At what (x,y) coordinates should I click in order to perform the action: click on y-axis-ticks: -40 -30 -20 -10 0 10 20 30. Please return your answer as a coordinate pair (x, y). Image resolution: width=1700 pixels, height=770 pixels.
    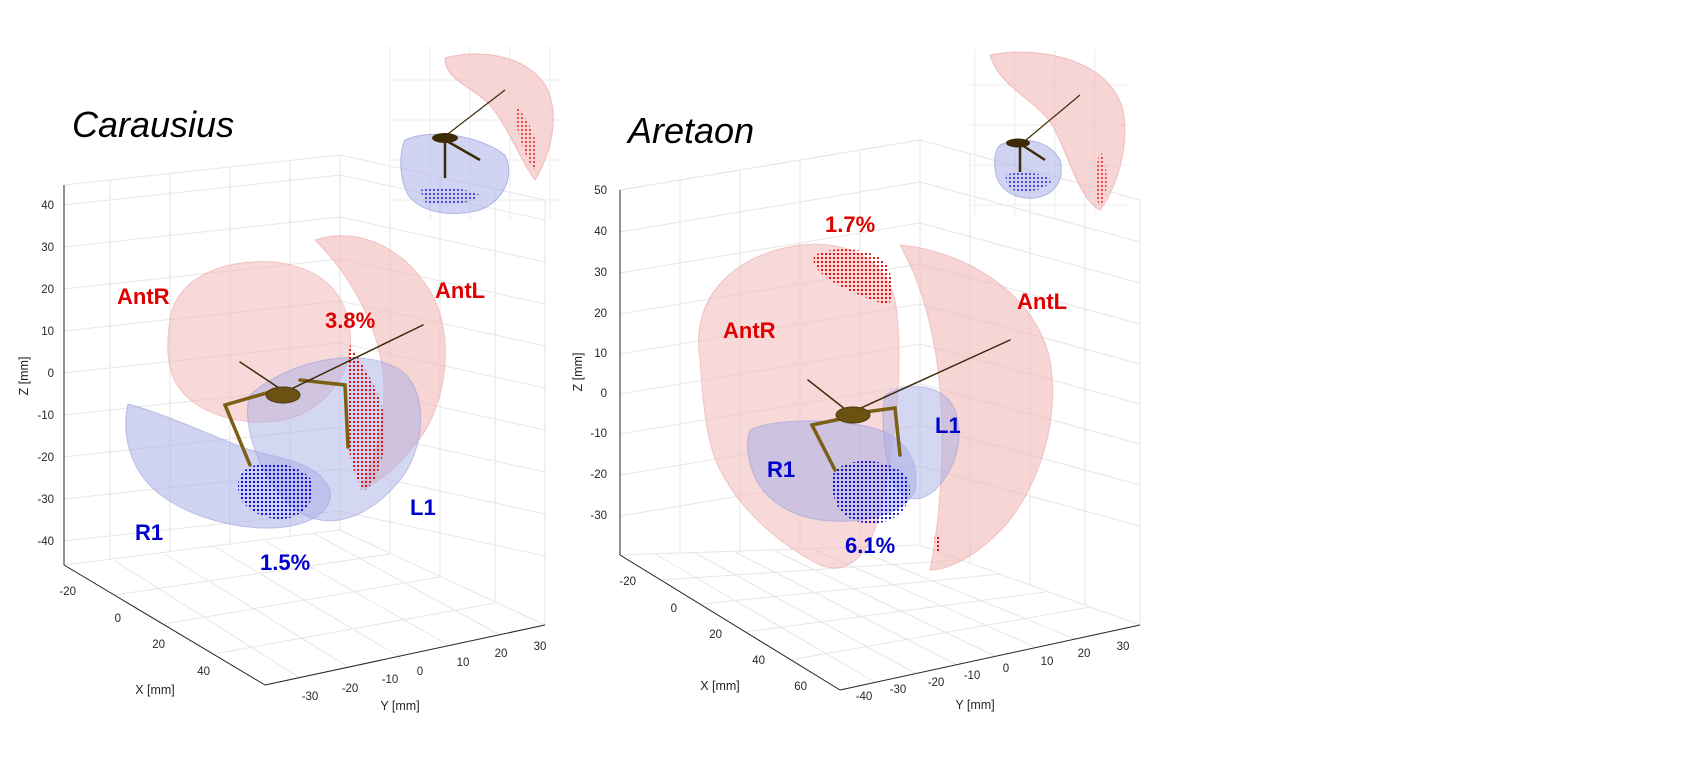
    Looking at the image, I should click on (993, 672).